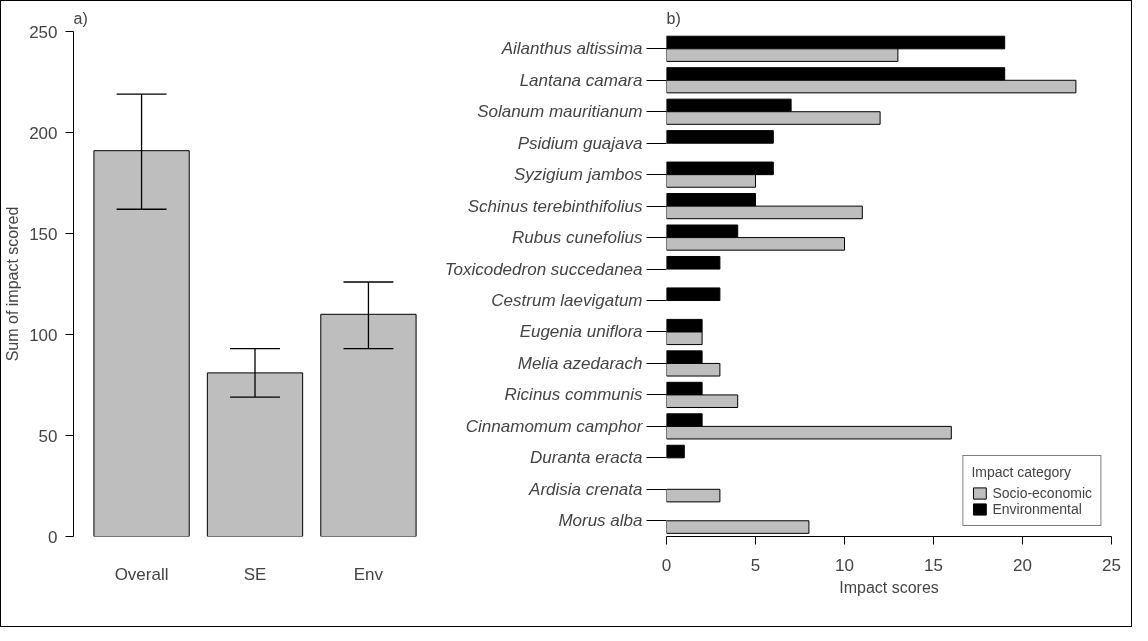 The width and height of the screenshot is (1148, 641). Describe the element at coordinates (580, 363) in the screenshot. I see `y-tick-label: Melia azedarach` at that location.